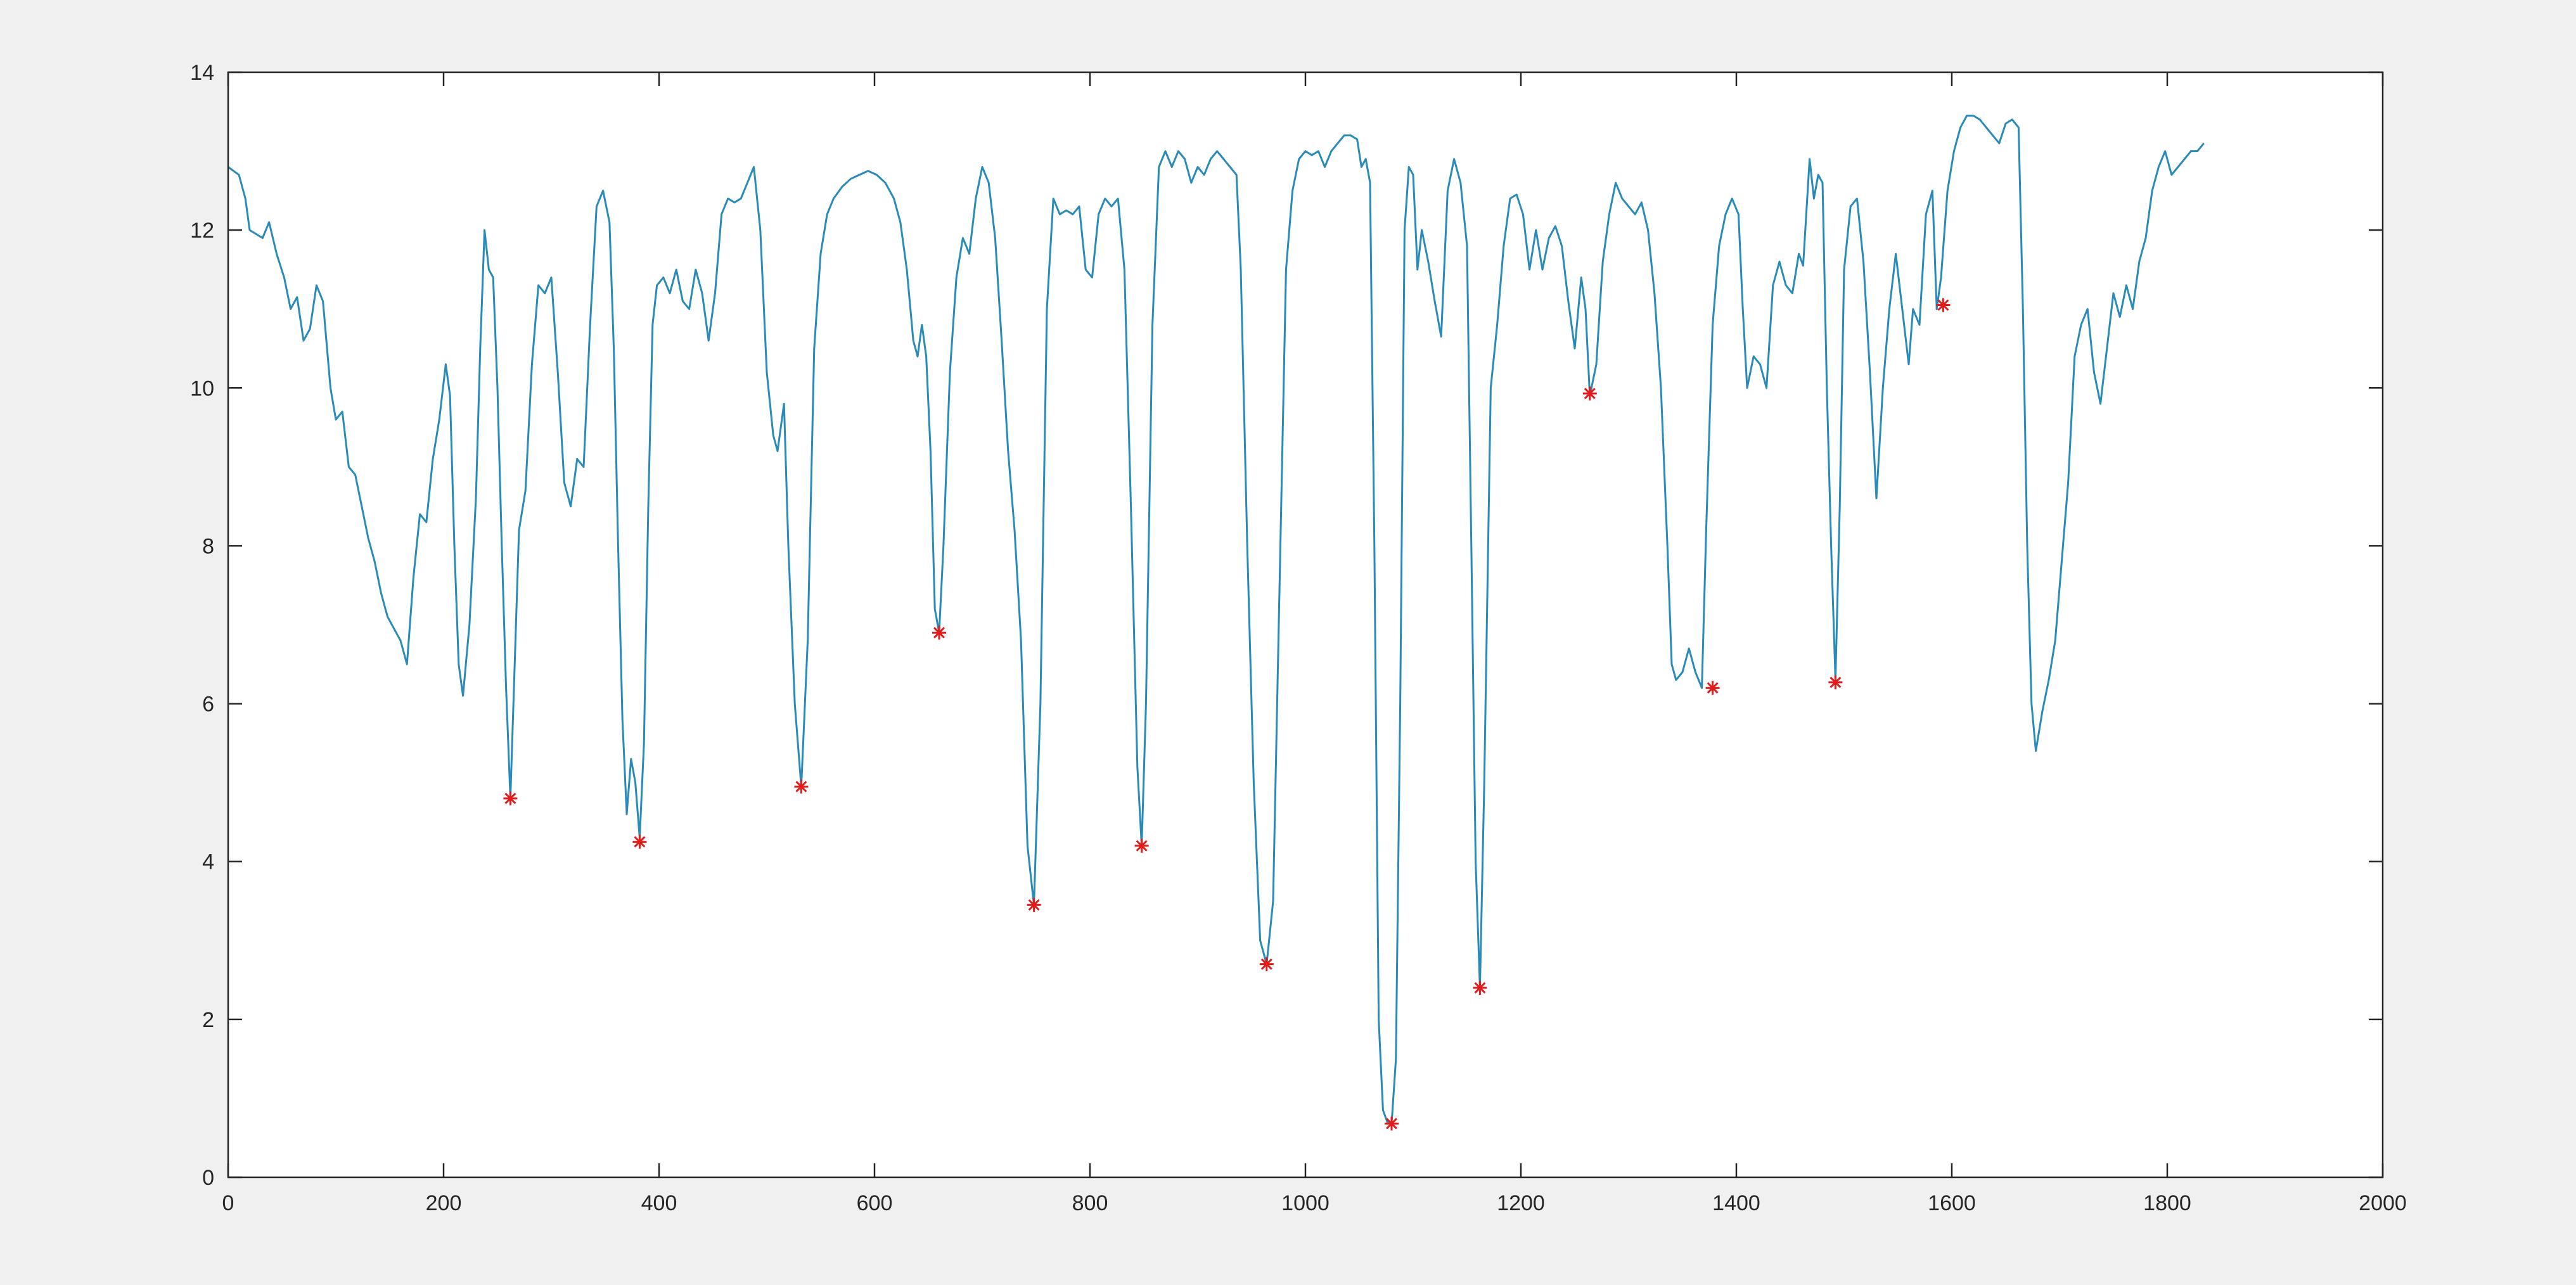 Image resolution: width=2576 pixels, height=1285 pixels. What do you see at coordinates (208, 1178) in the screenshot?
I see `y-tick-label: 0` at bounding box center [208, 1178].